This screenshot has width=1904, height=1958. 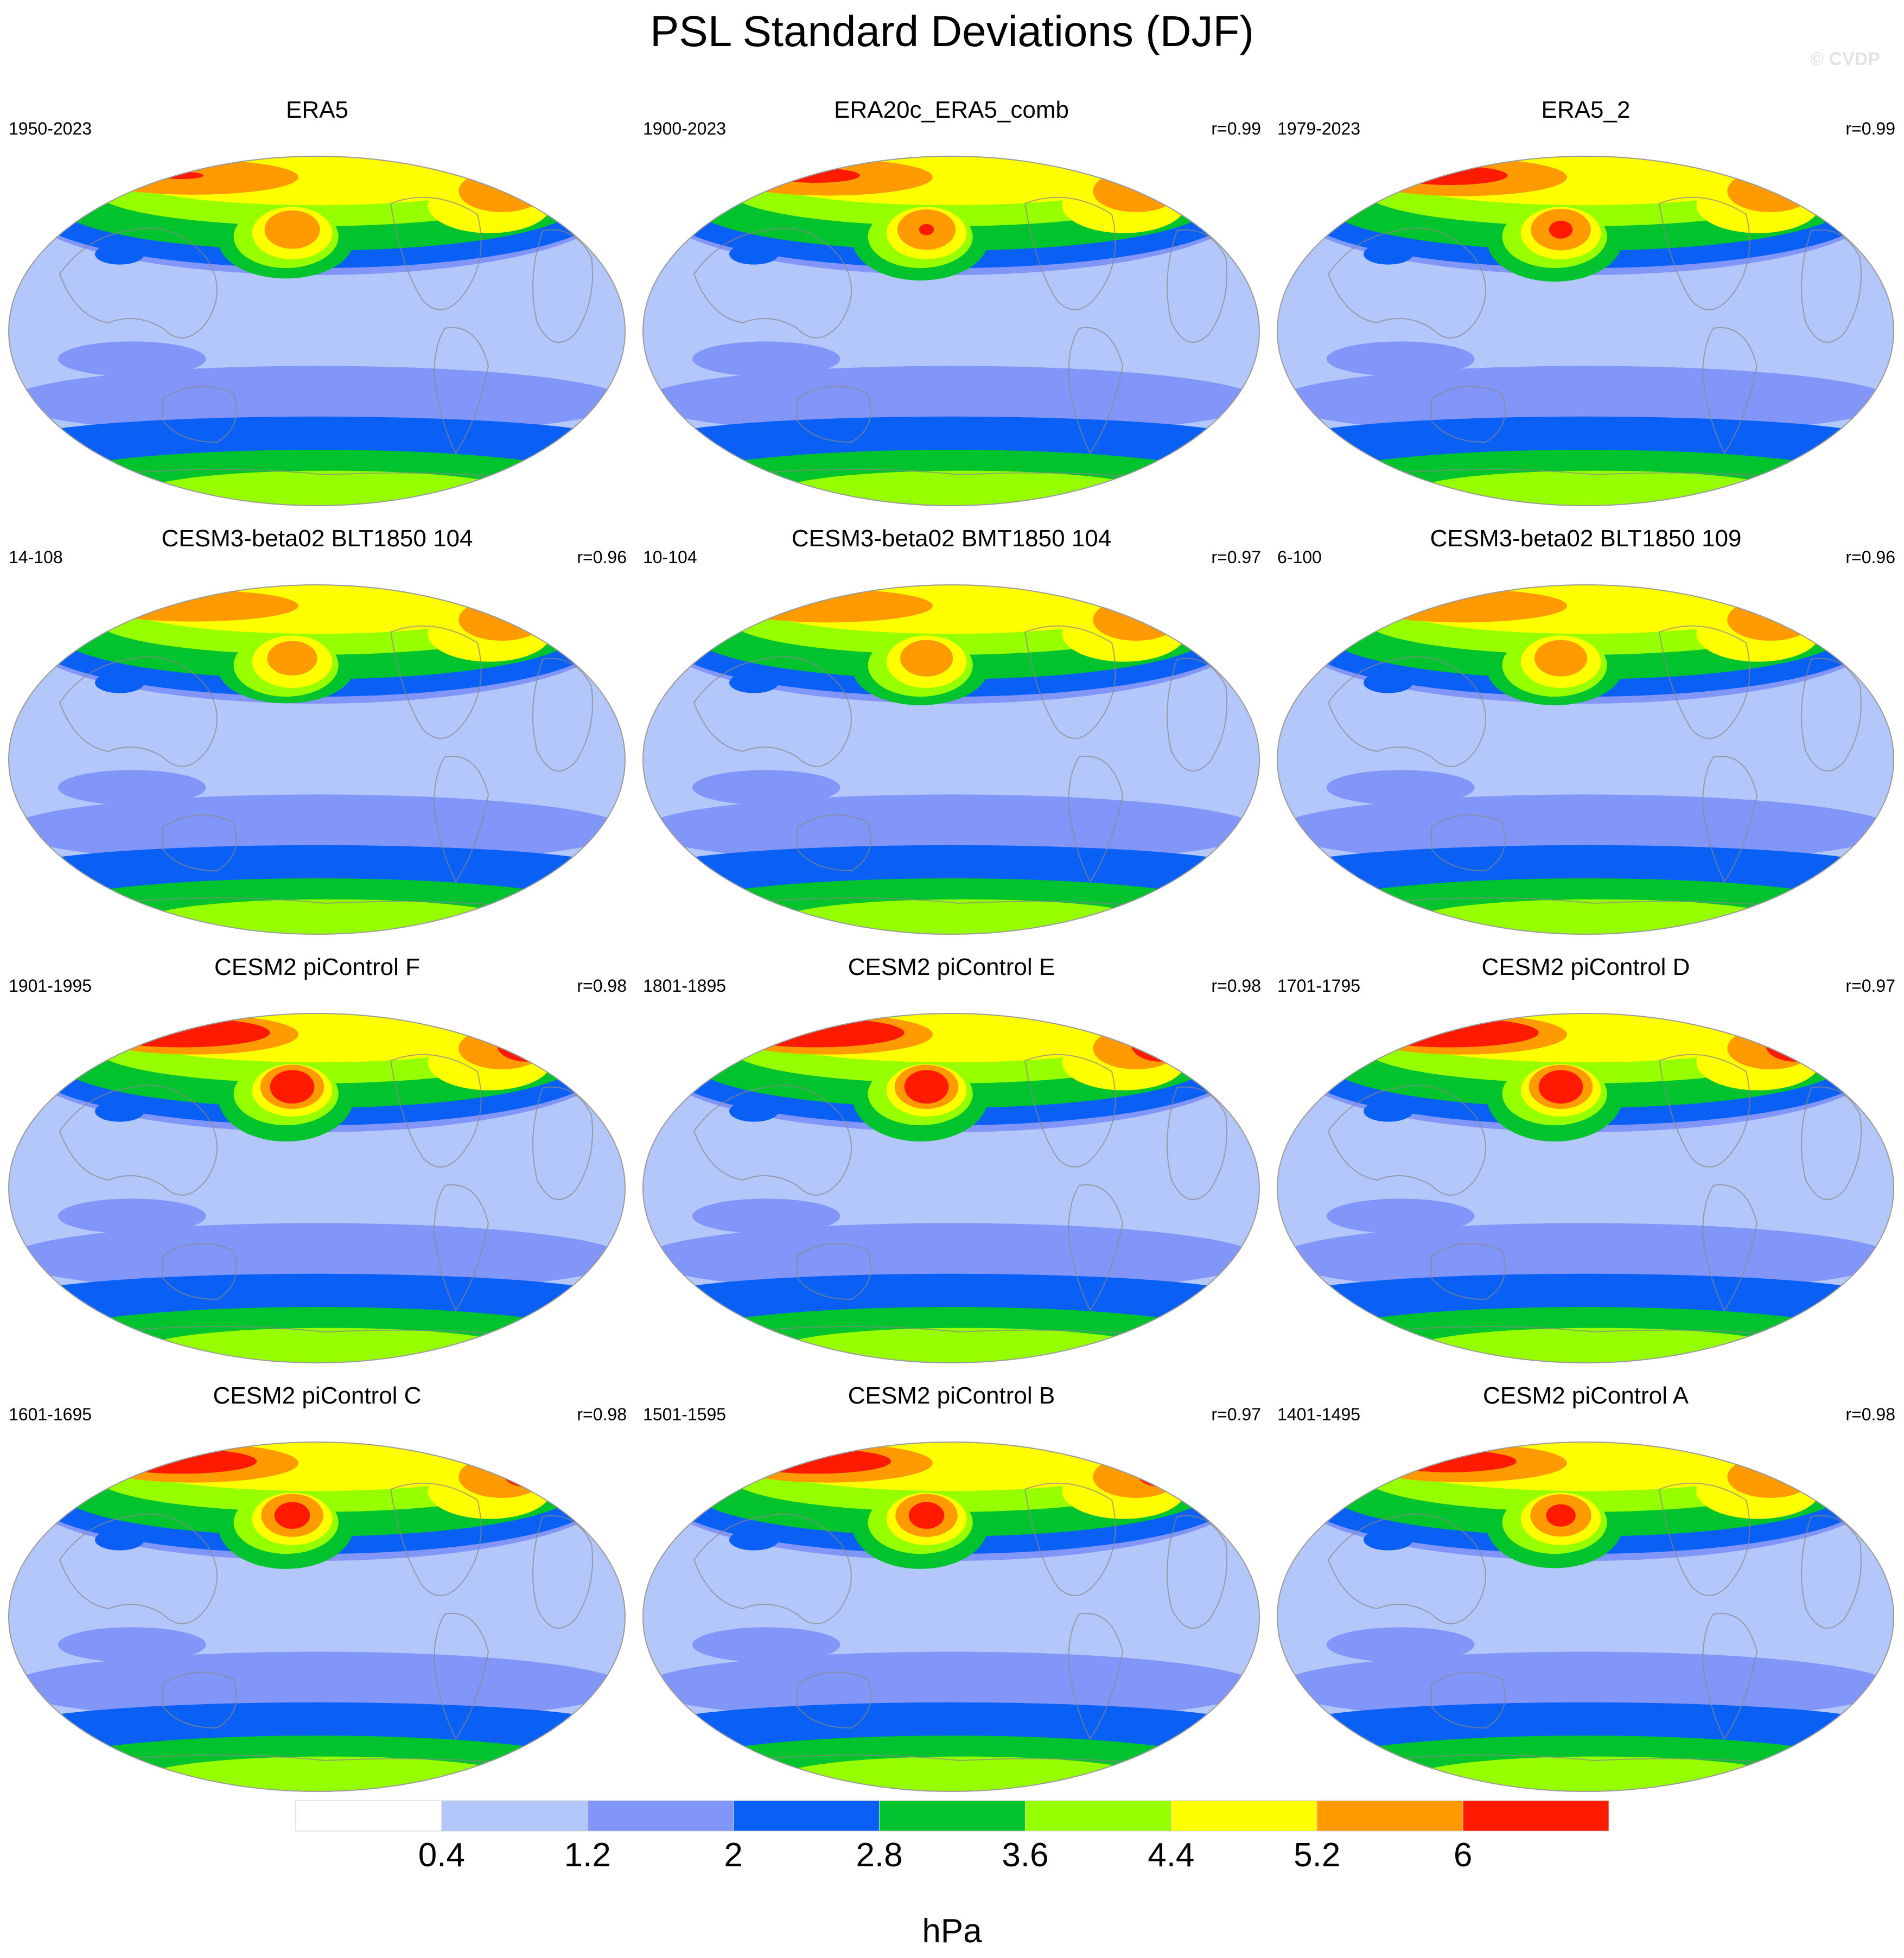 What do you see at coordinates (1586, 738) in the screenshot?
I see `map-panel: CESM3-beta02 BLT1850 109 6-100 r=0.96` at bounding box center [1586, 738].